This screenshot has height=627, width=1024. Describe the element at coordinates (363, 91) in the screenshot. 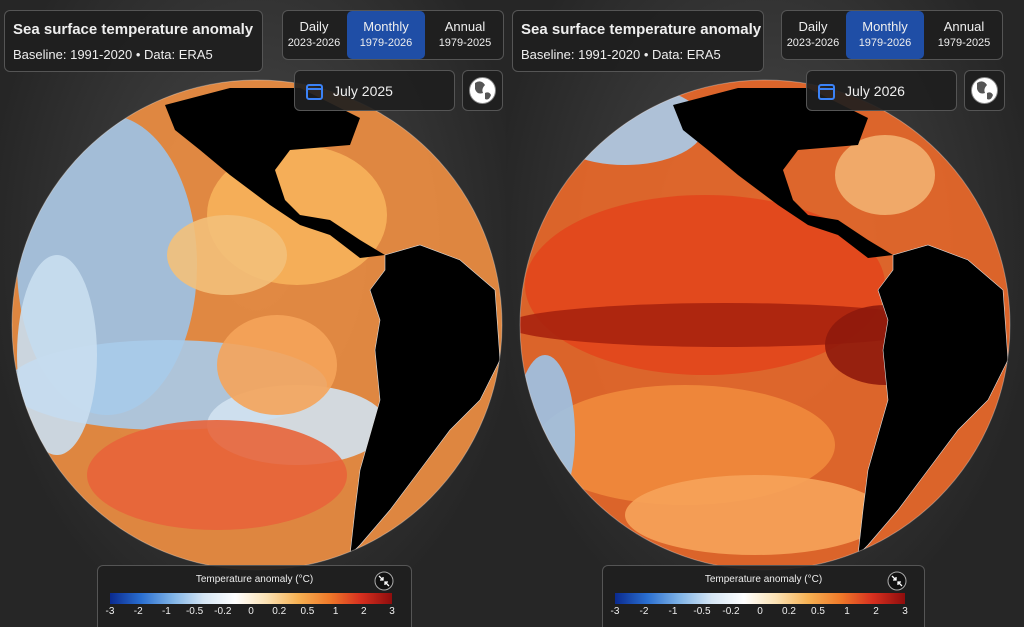

I see `date: July 2025` at that location.